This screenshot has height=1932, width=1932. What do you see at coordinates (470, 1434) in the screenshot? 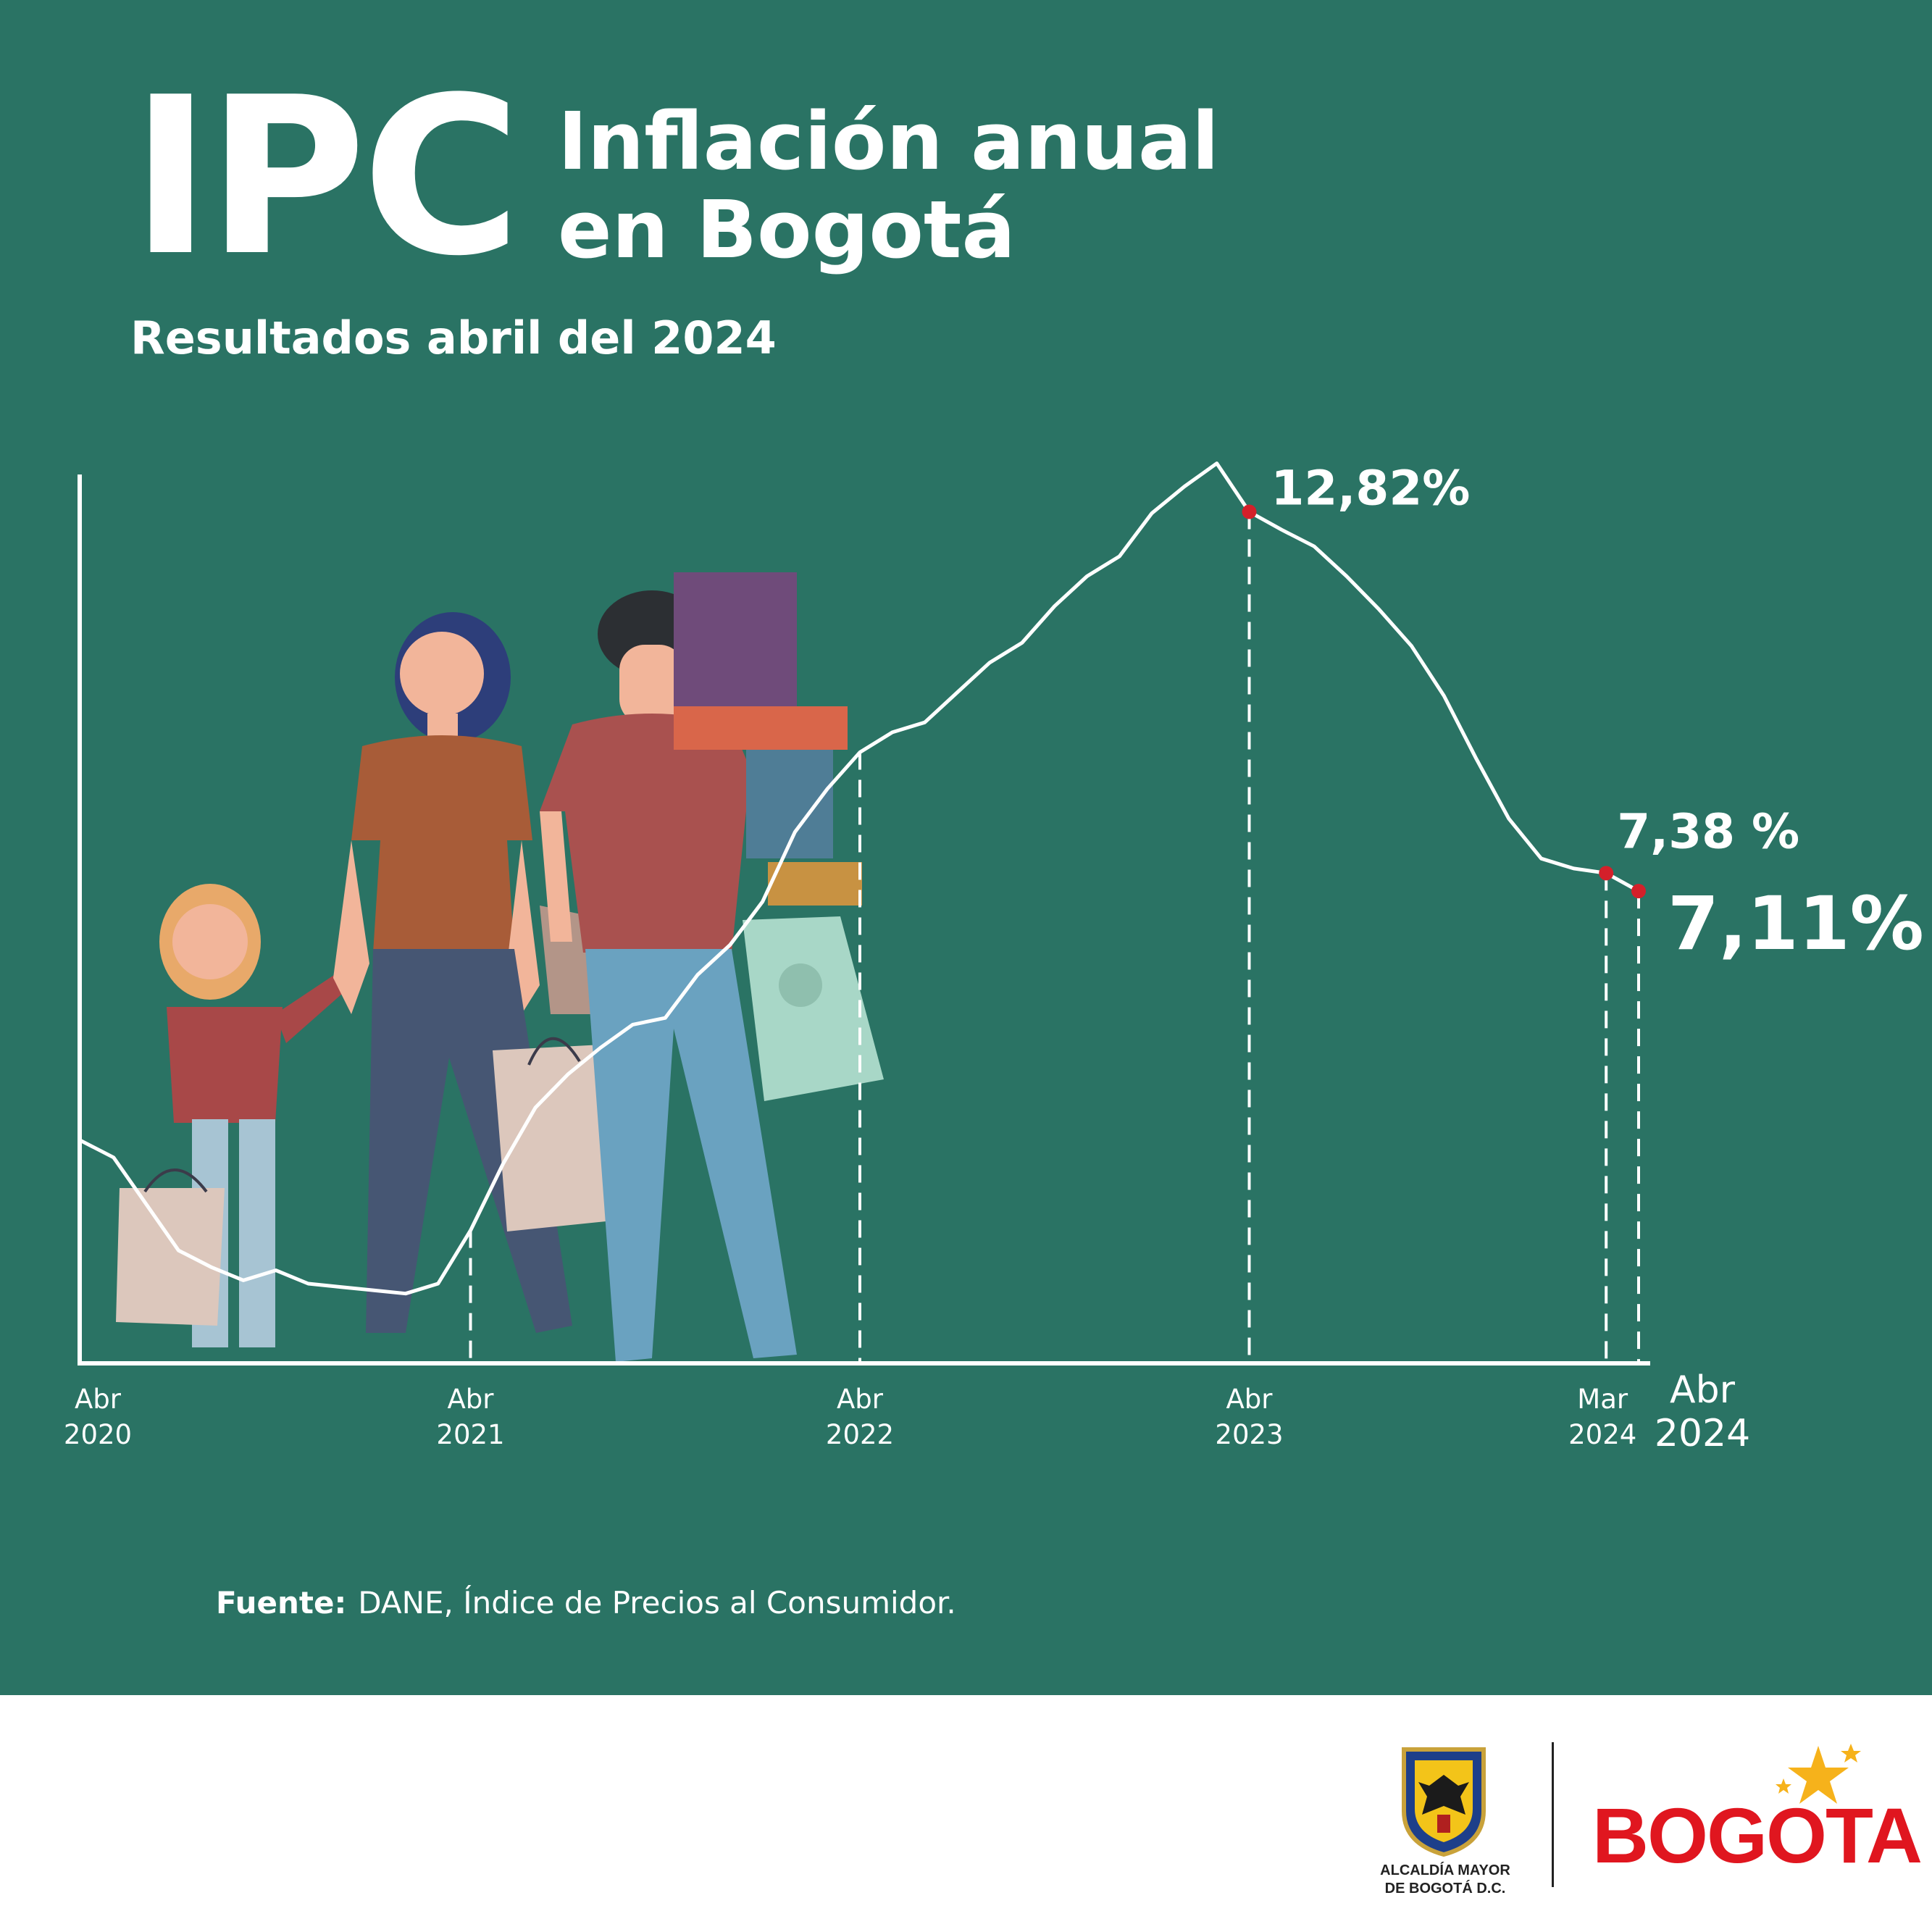
I see `x-tick-label: 2021` at bounding box center [470, 1434].